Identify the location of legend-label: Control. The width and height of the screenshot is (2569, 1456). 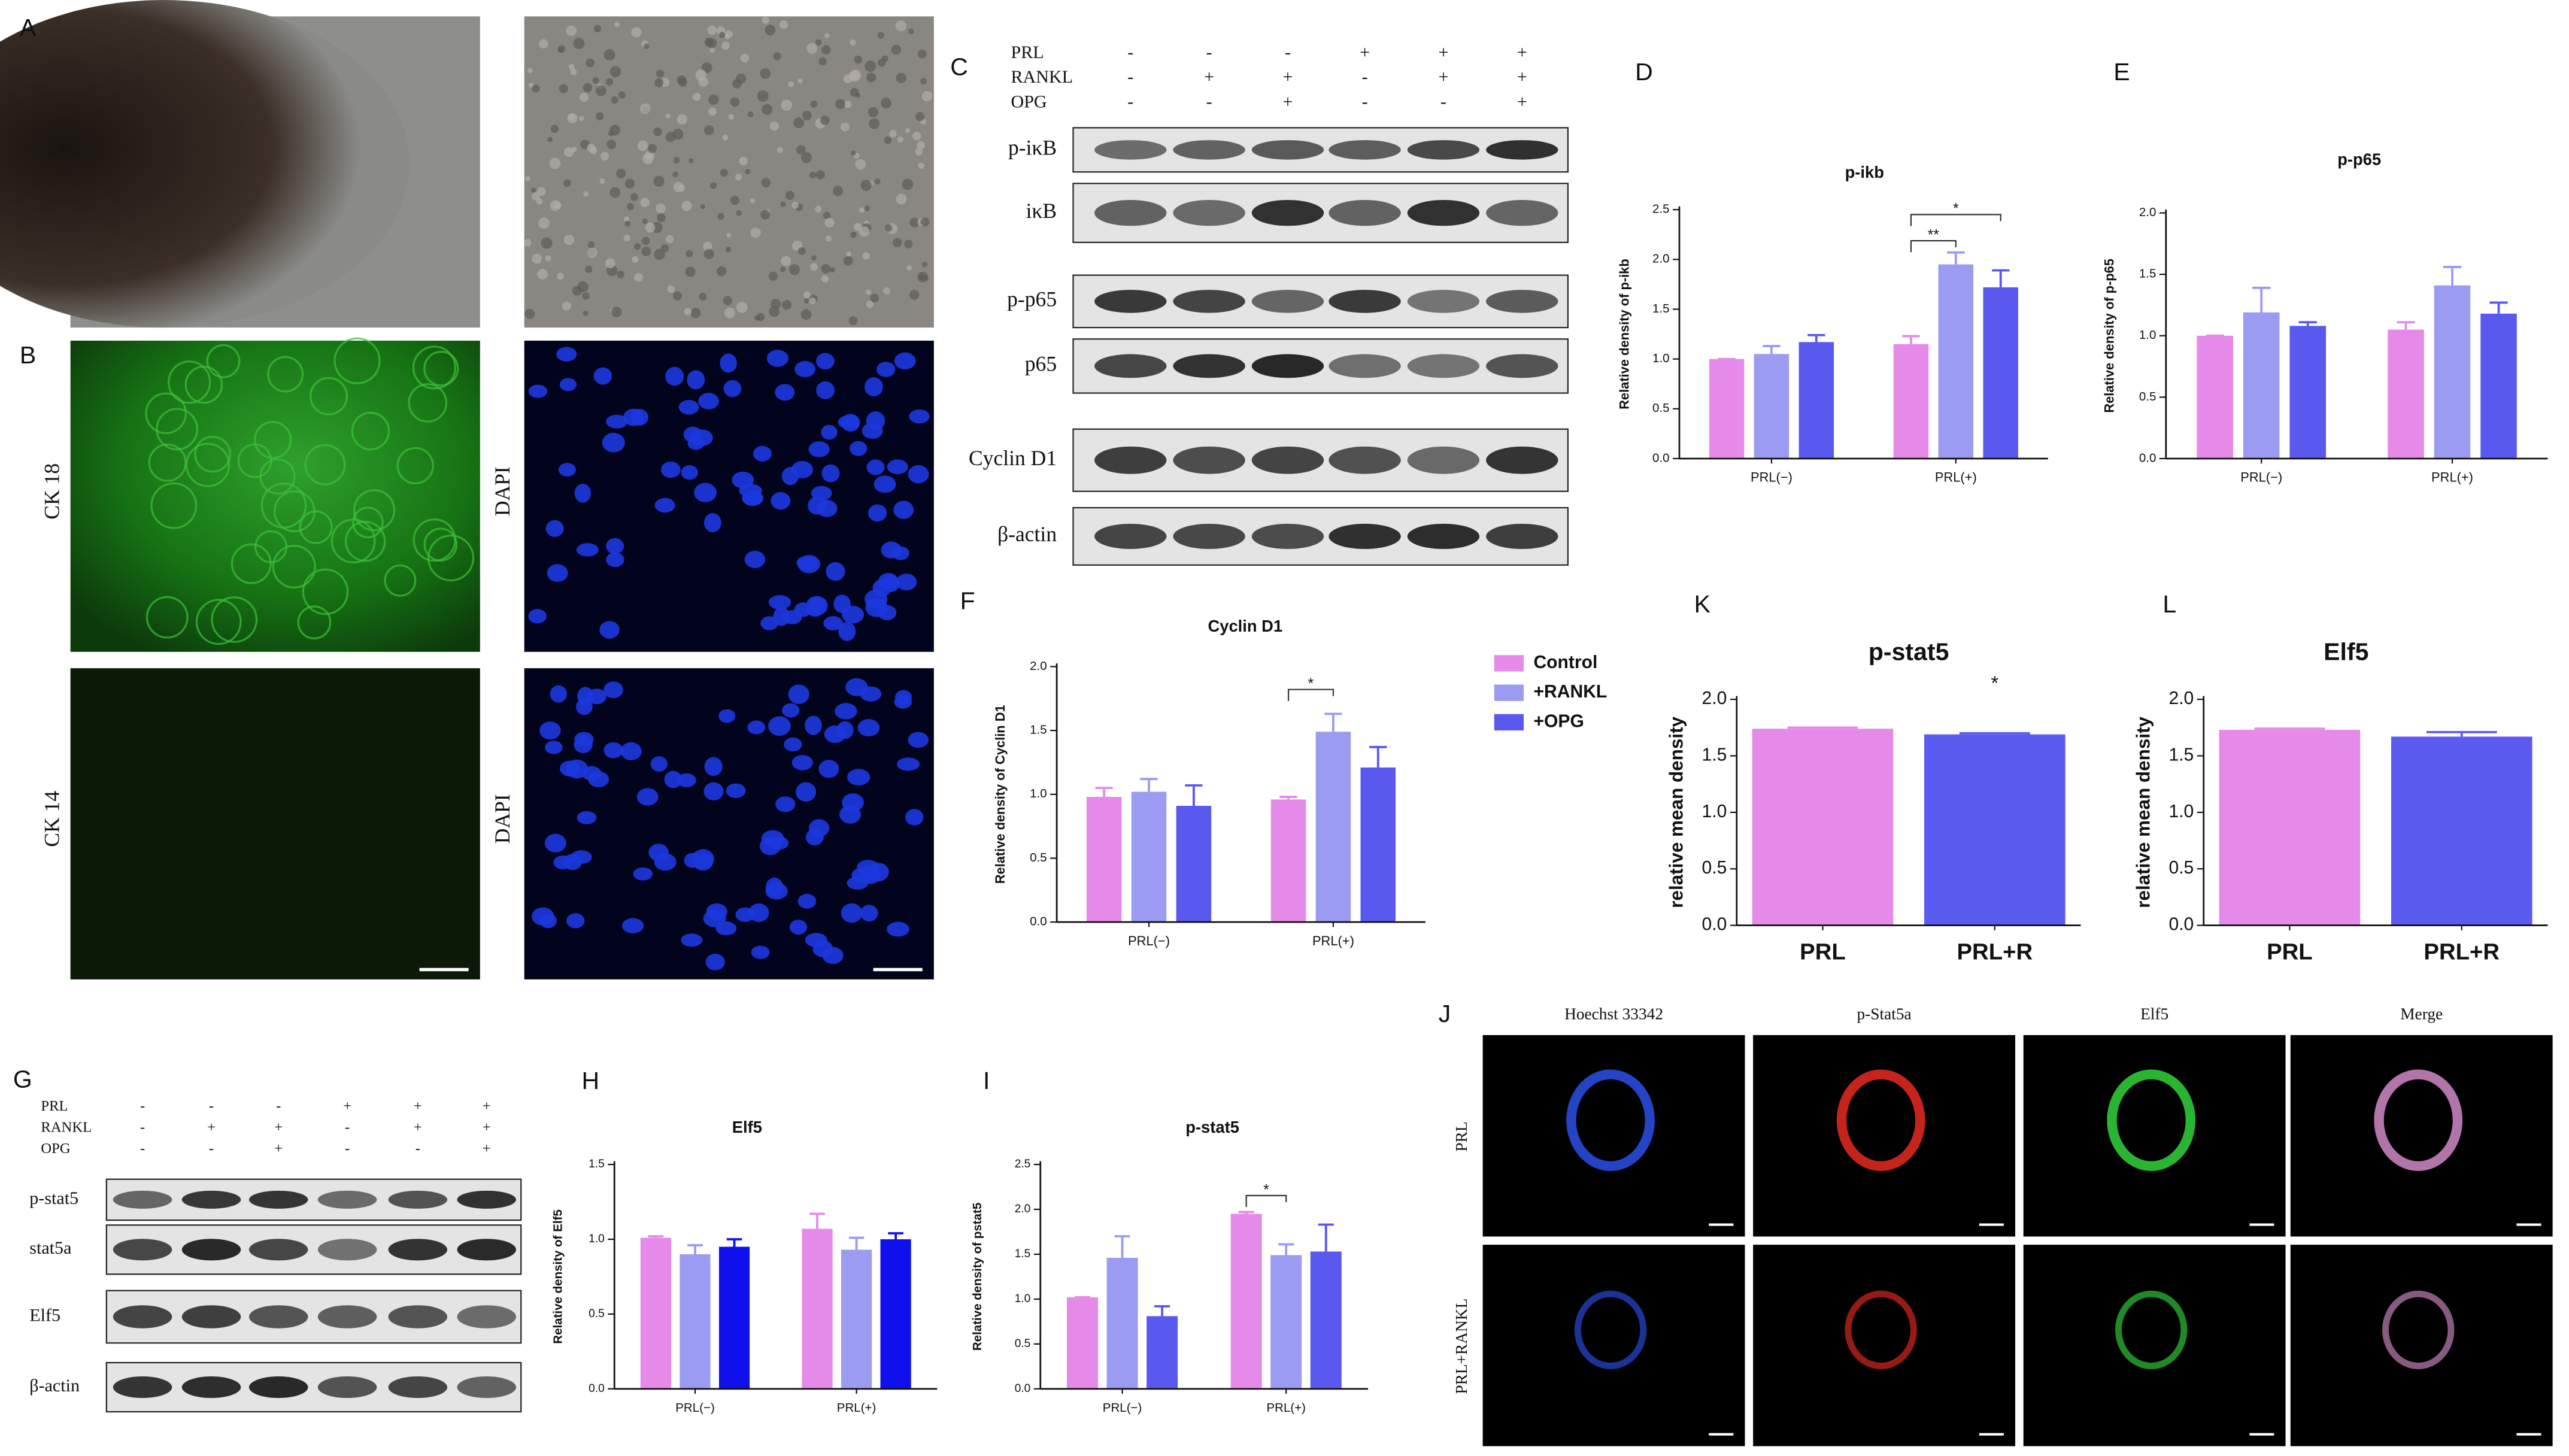
(1565, 662).